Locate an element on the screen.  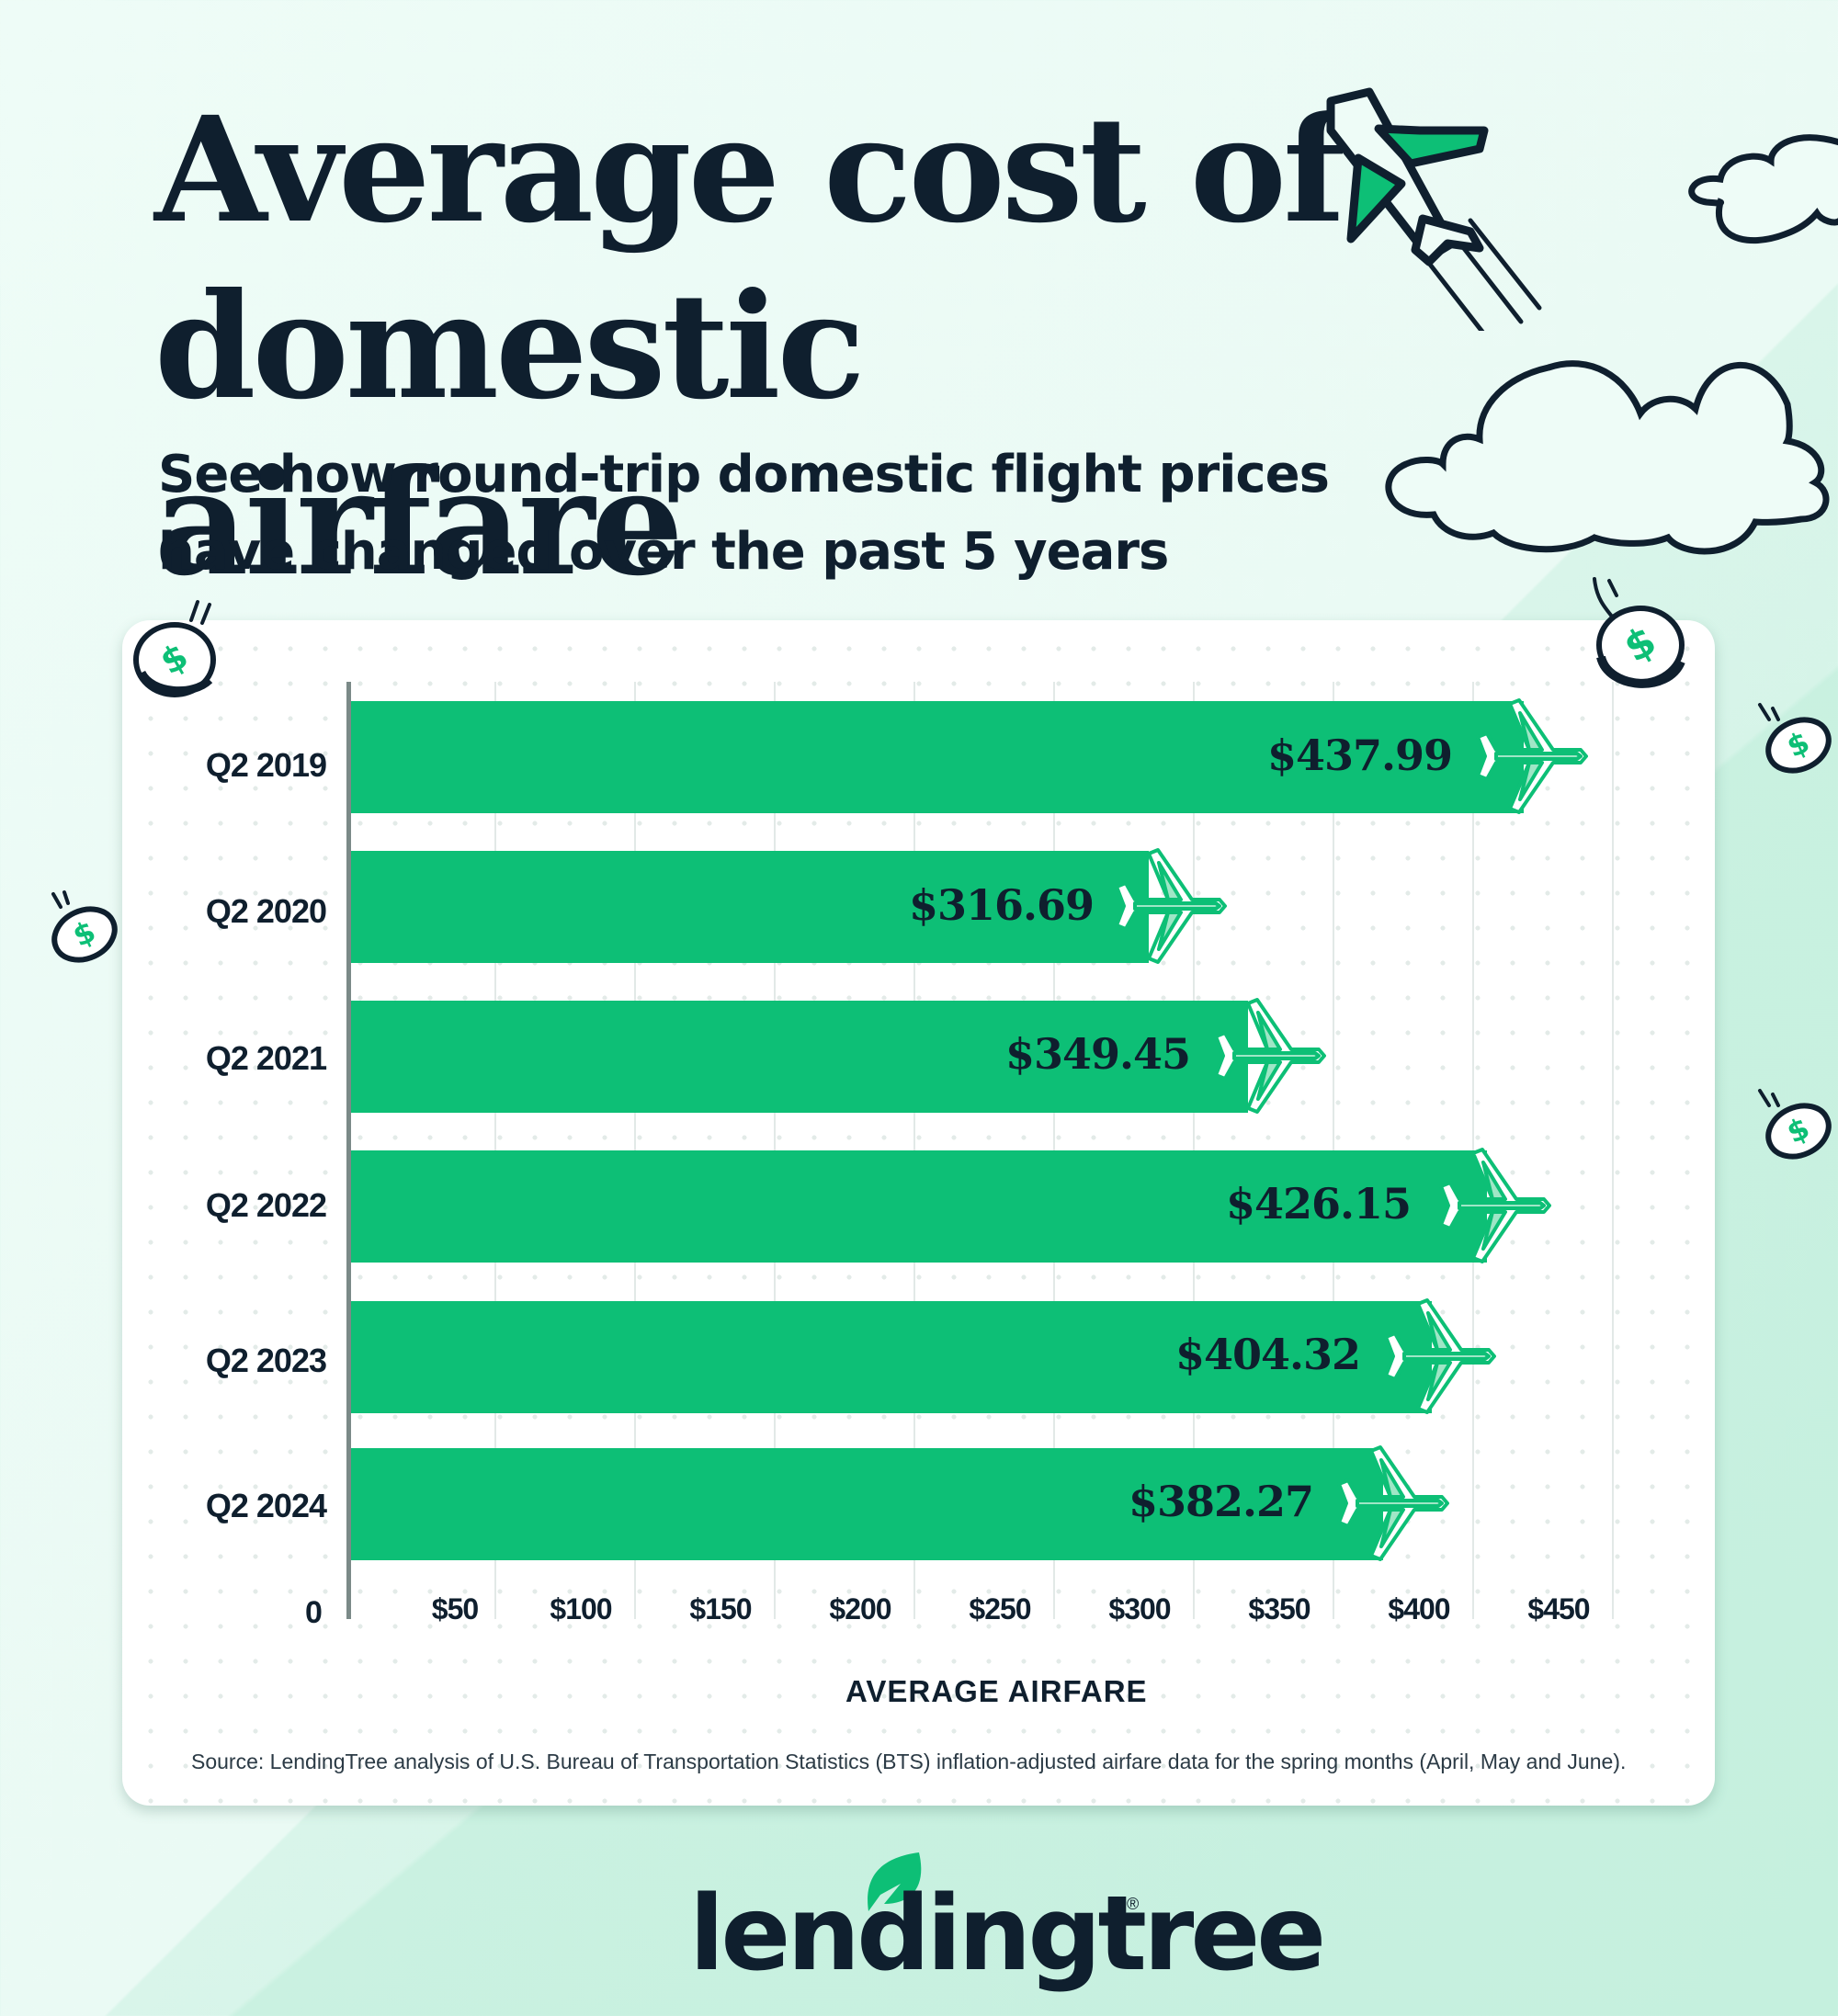
category-label: Q2 2019 is located at coordinates (266, 765).